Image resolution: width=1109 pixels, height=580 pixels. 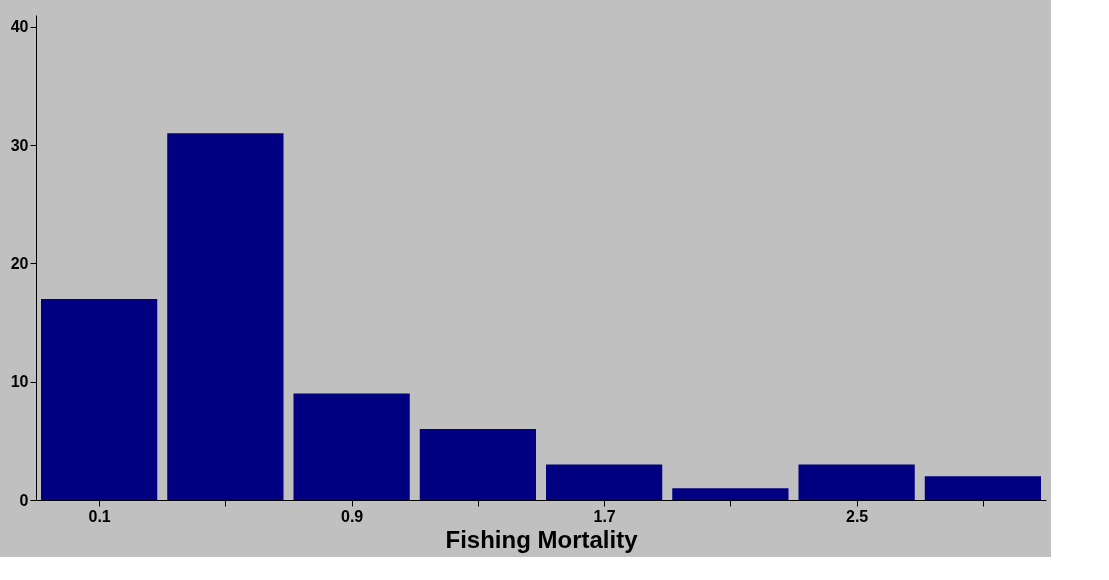 What do you see at coordinates (542, 539) in the screenshot?
I see `x-axis-title: Fishing Mortality` at bounding box center [542, 539].